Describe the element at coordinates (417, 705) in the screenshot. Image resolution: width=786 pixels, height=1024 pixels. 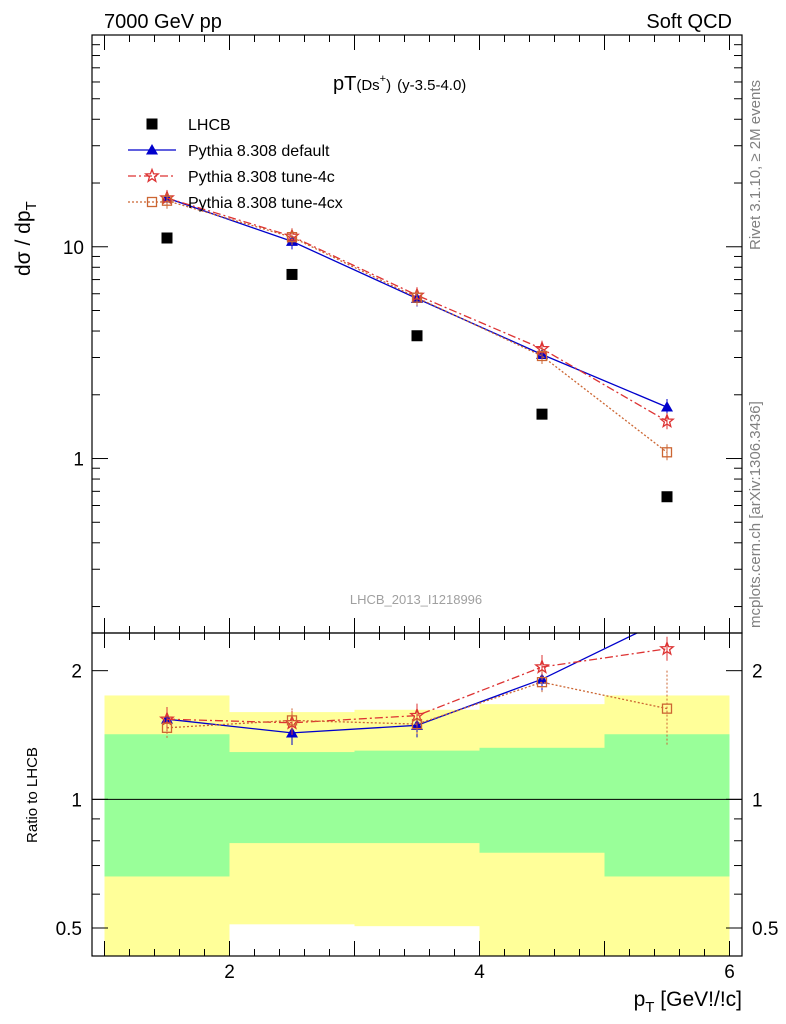
I see `ratio-series-2-line` at that location.